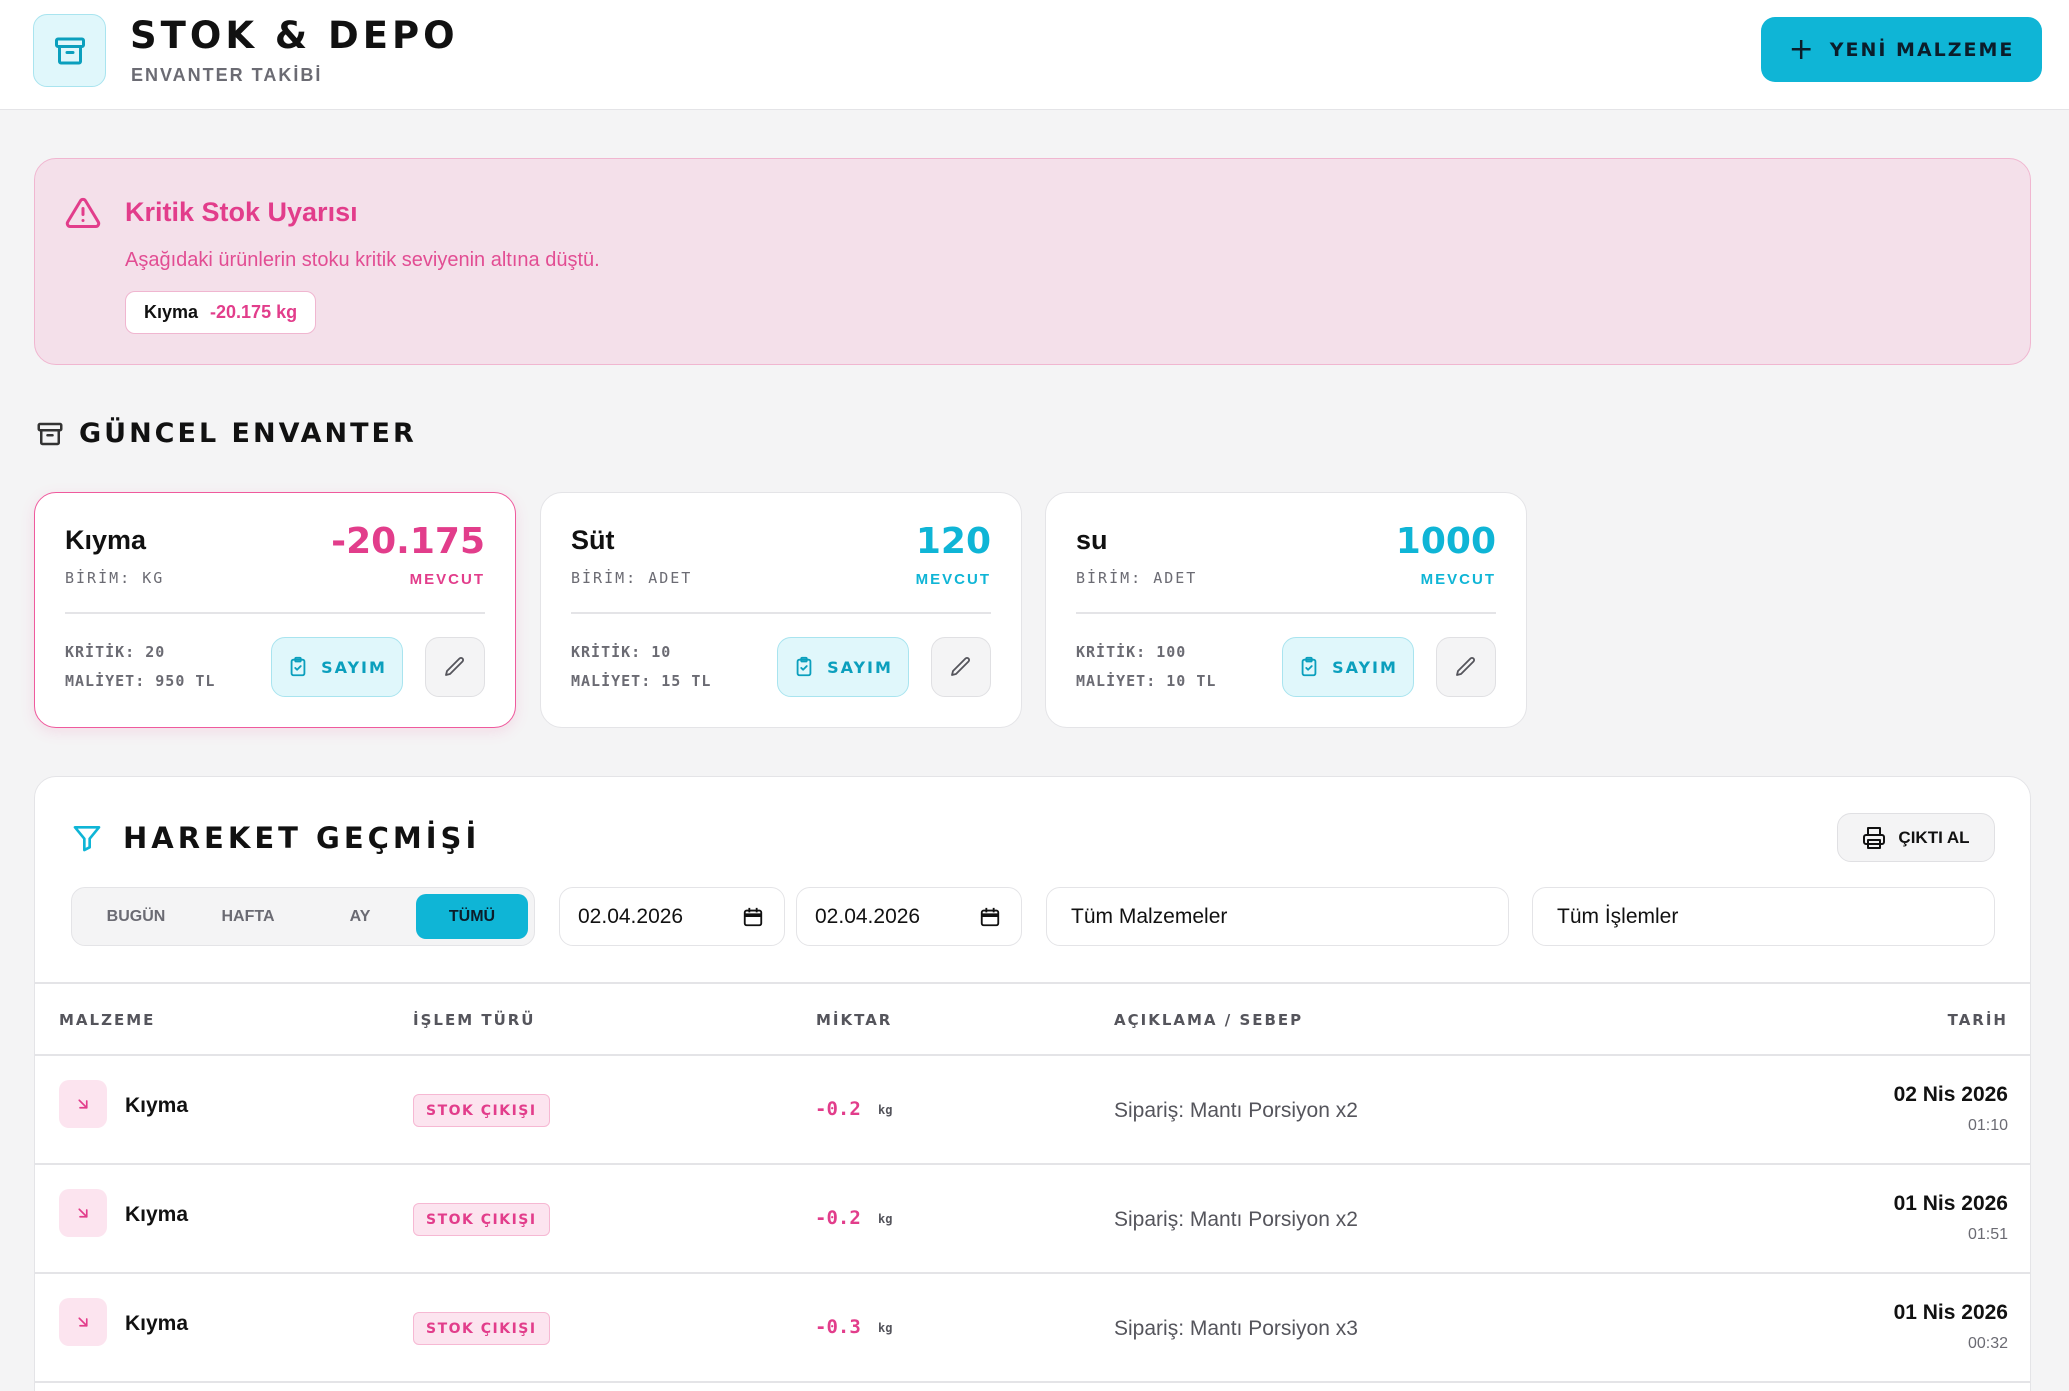  Describe the element at coordinates (408, 541) in the screenshot. I see `card-quantity: -20.175` at that location.